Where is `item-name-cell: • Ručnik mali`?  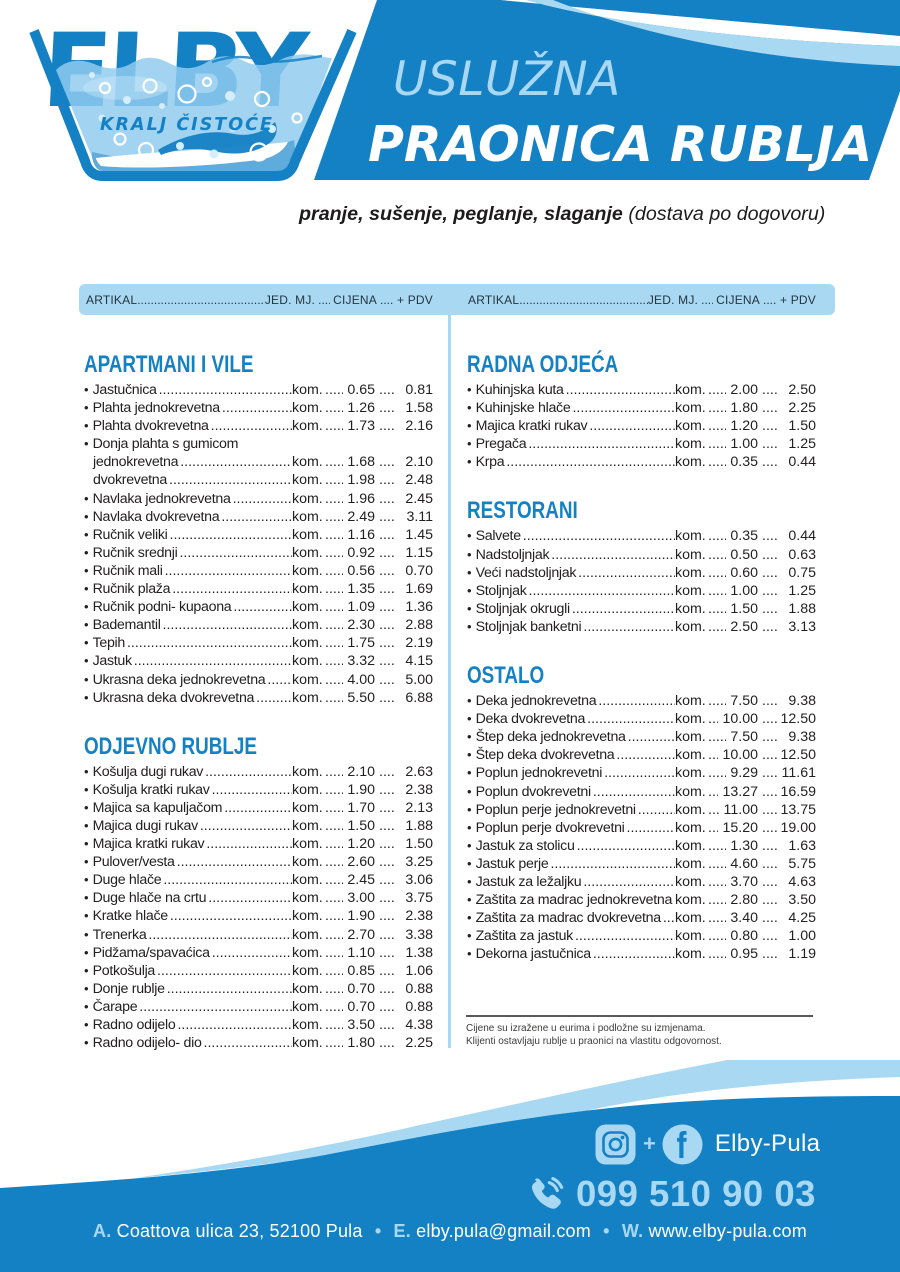
item-name-cell: • Ručnik mali is located at coordinates (188, 571).